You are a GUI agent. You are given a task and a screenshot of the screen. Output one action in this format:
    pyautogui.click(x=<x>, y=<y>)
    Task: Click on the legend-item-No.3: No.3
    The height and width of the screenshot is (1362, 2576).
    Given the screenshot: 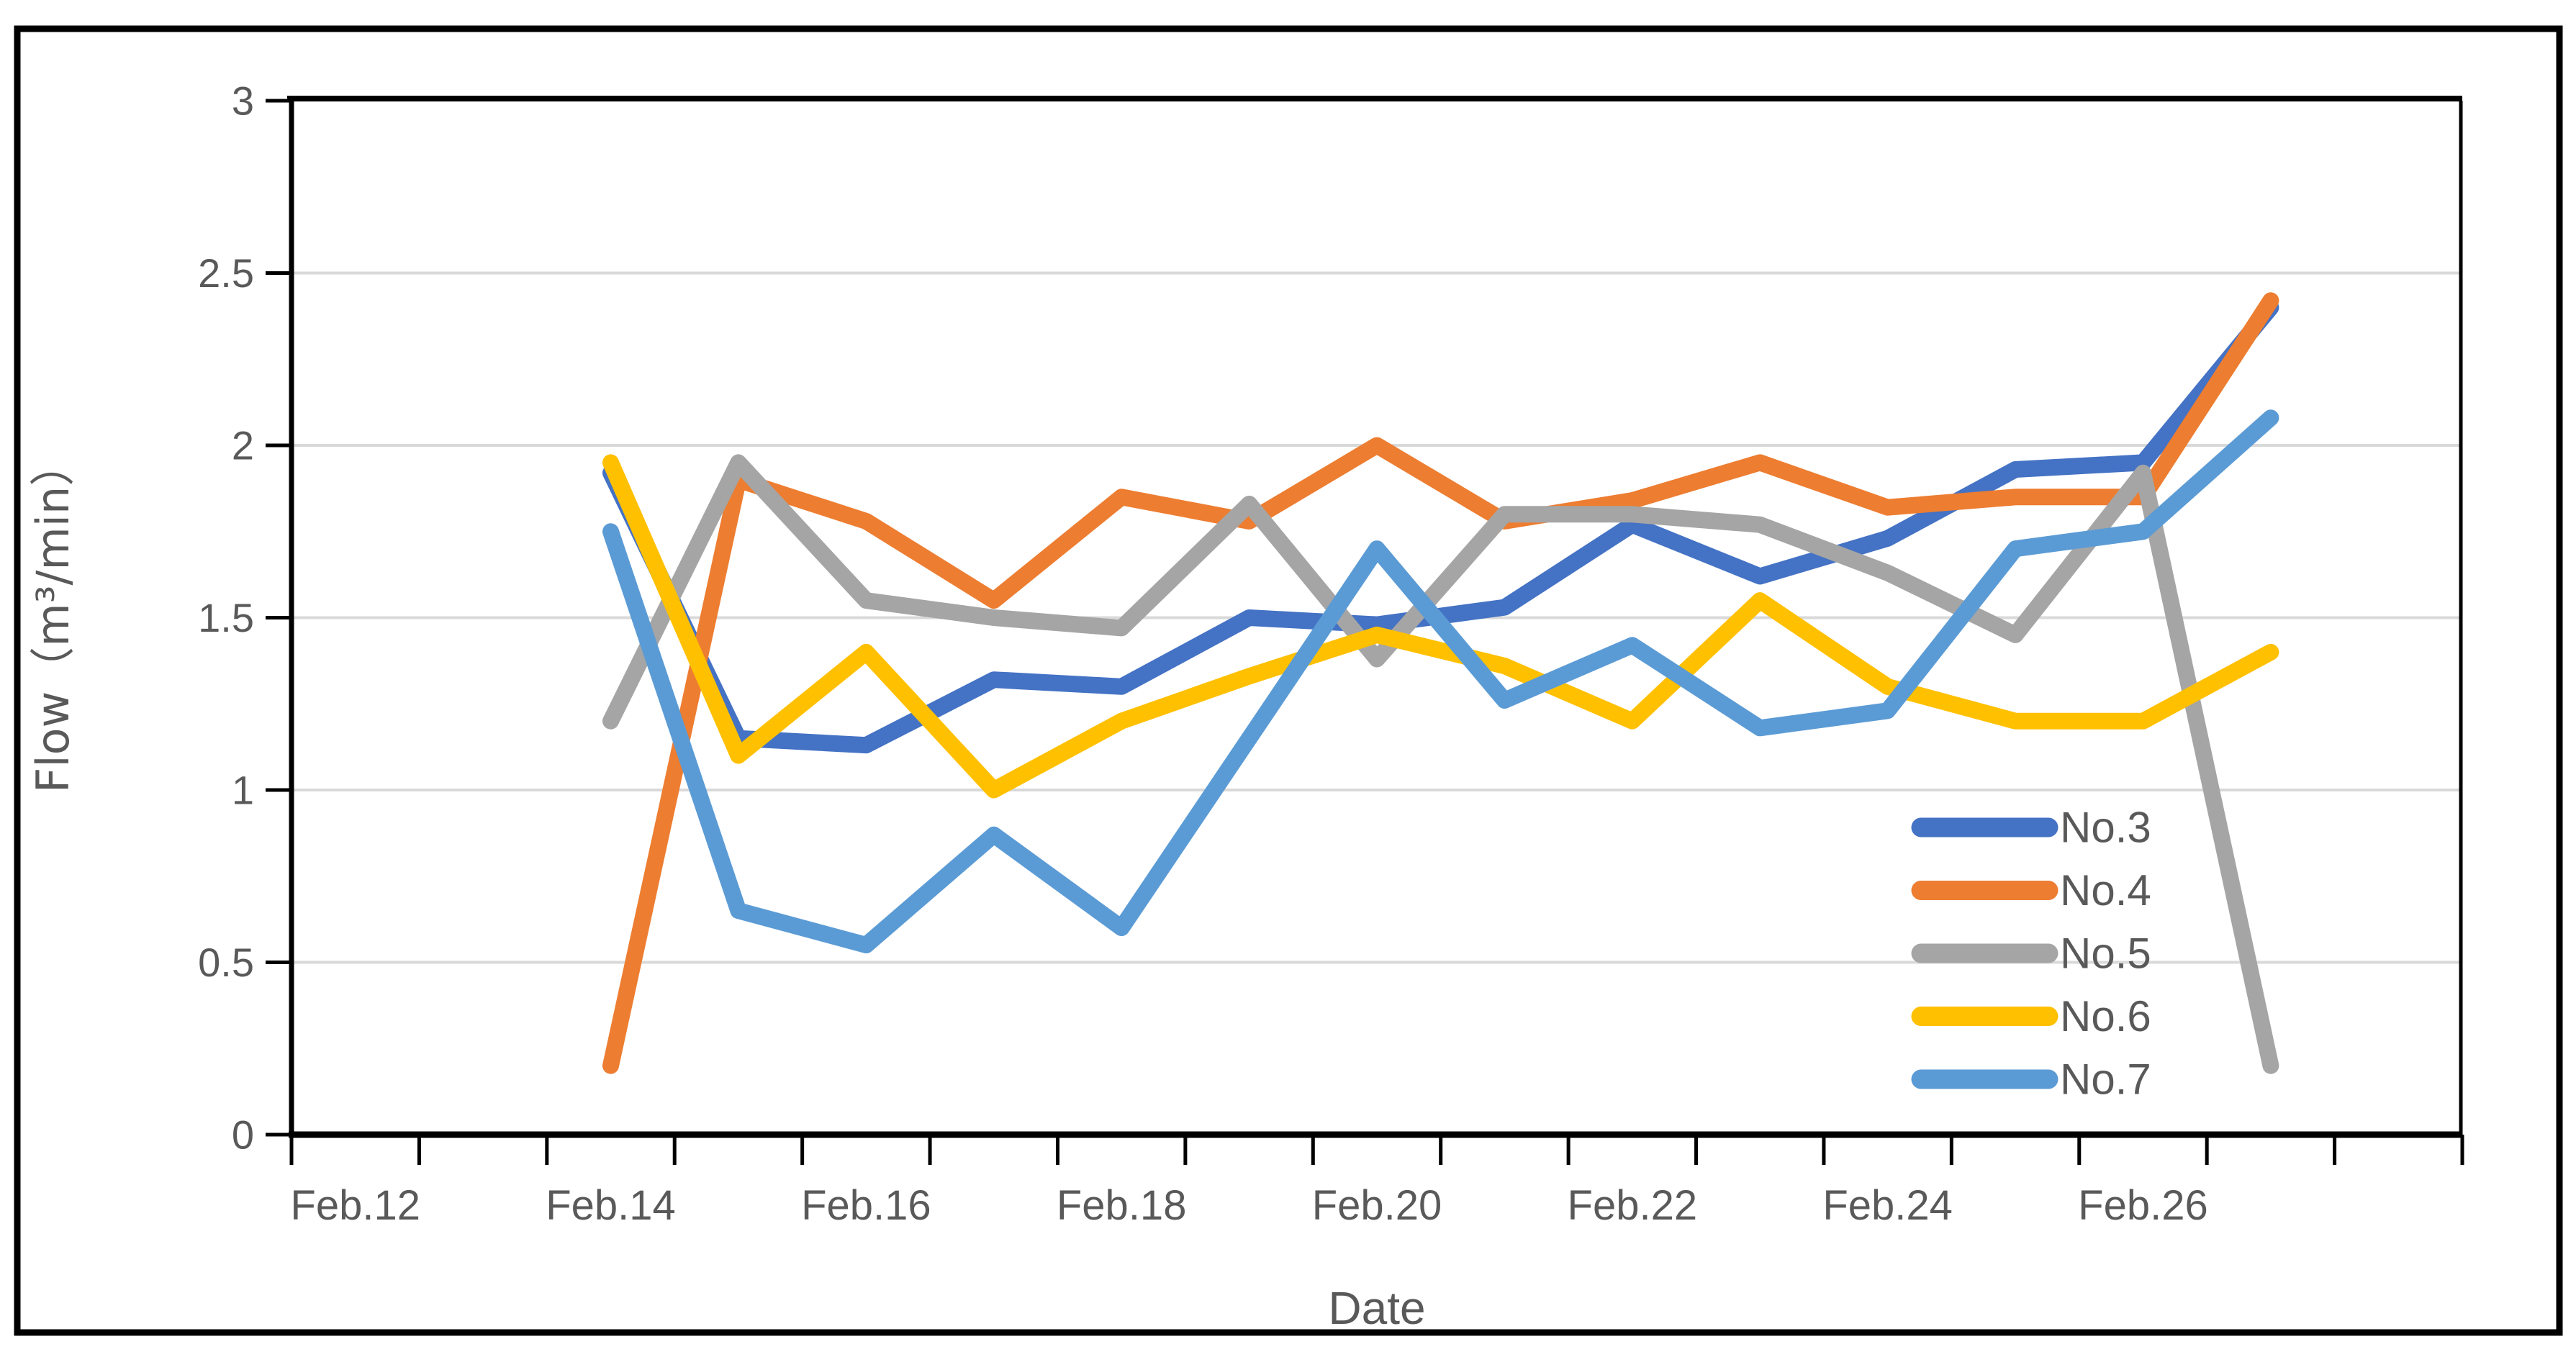 What is the action you would take?
    pyautogui.click(x=2031, y=828)
    